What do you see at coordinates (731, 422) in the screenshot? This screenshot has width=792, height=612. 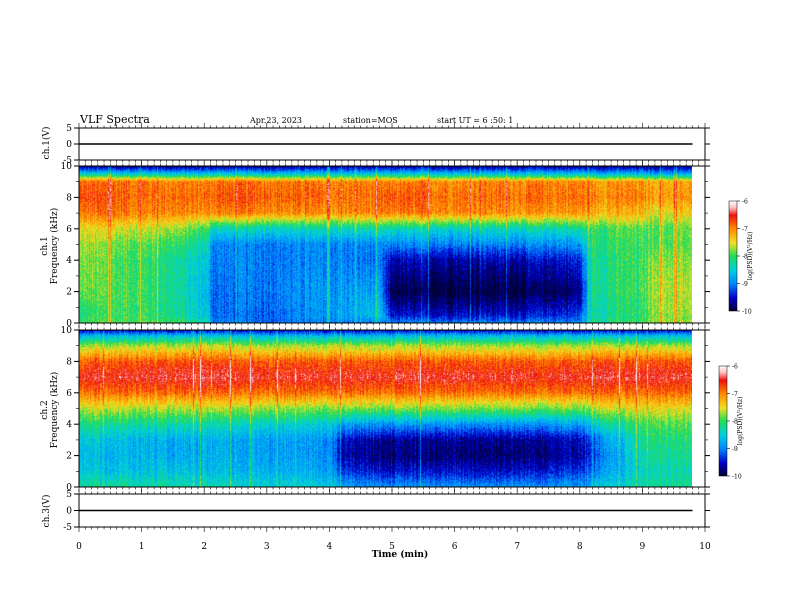 I see `ch2-colorbar: -6 -7 -8 -9 -10 log(PSD)(V²/Hz)` at bounding box center [731, 422].